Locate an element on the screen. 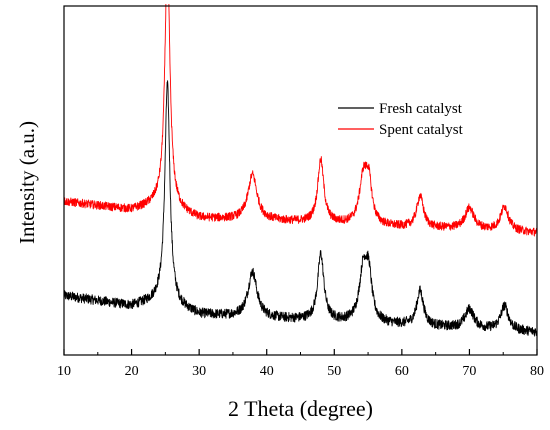  x-tick-label: 10 is located at coordinates (64, 371).